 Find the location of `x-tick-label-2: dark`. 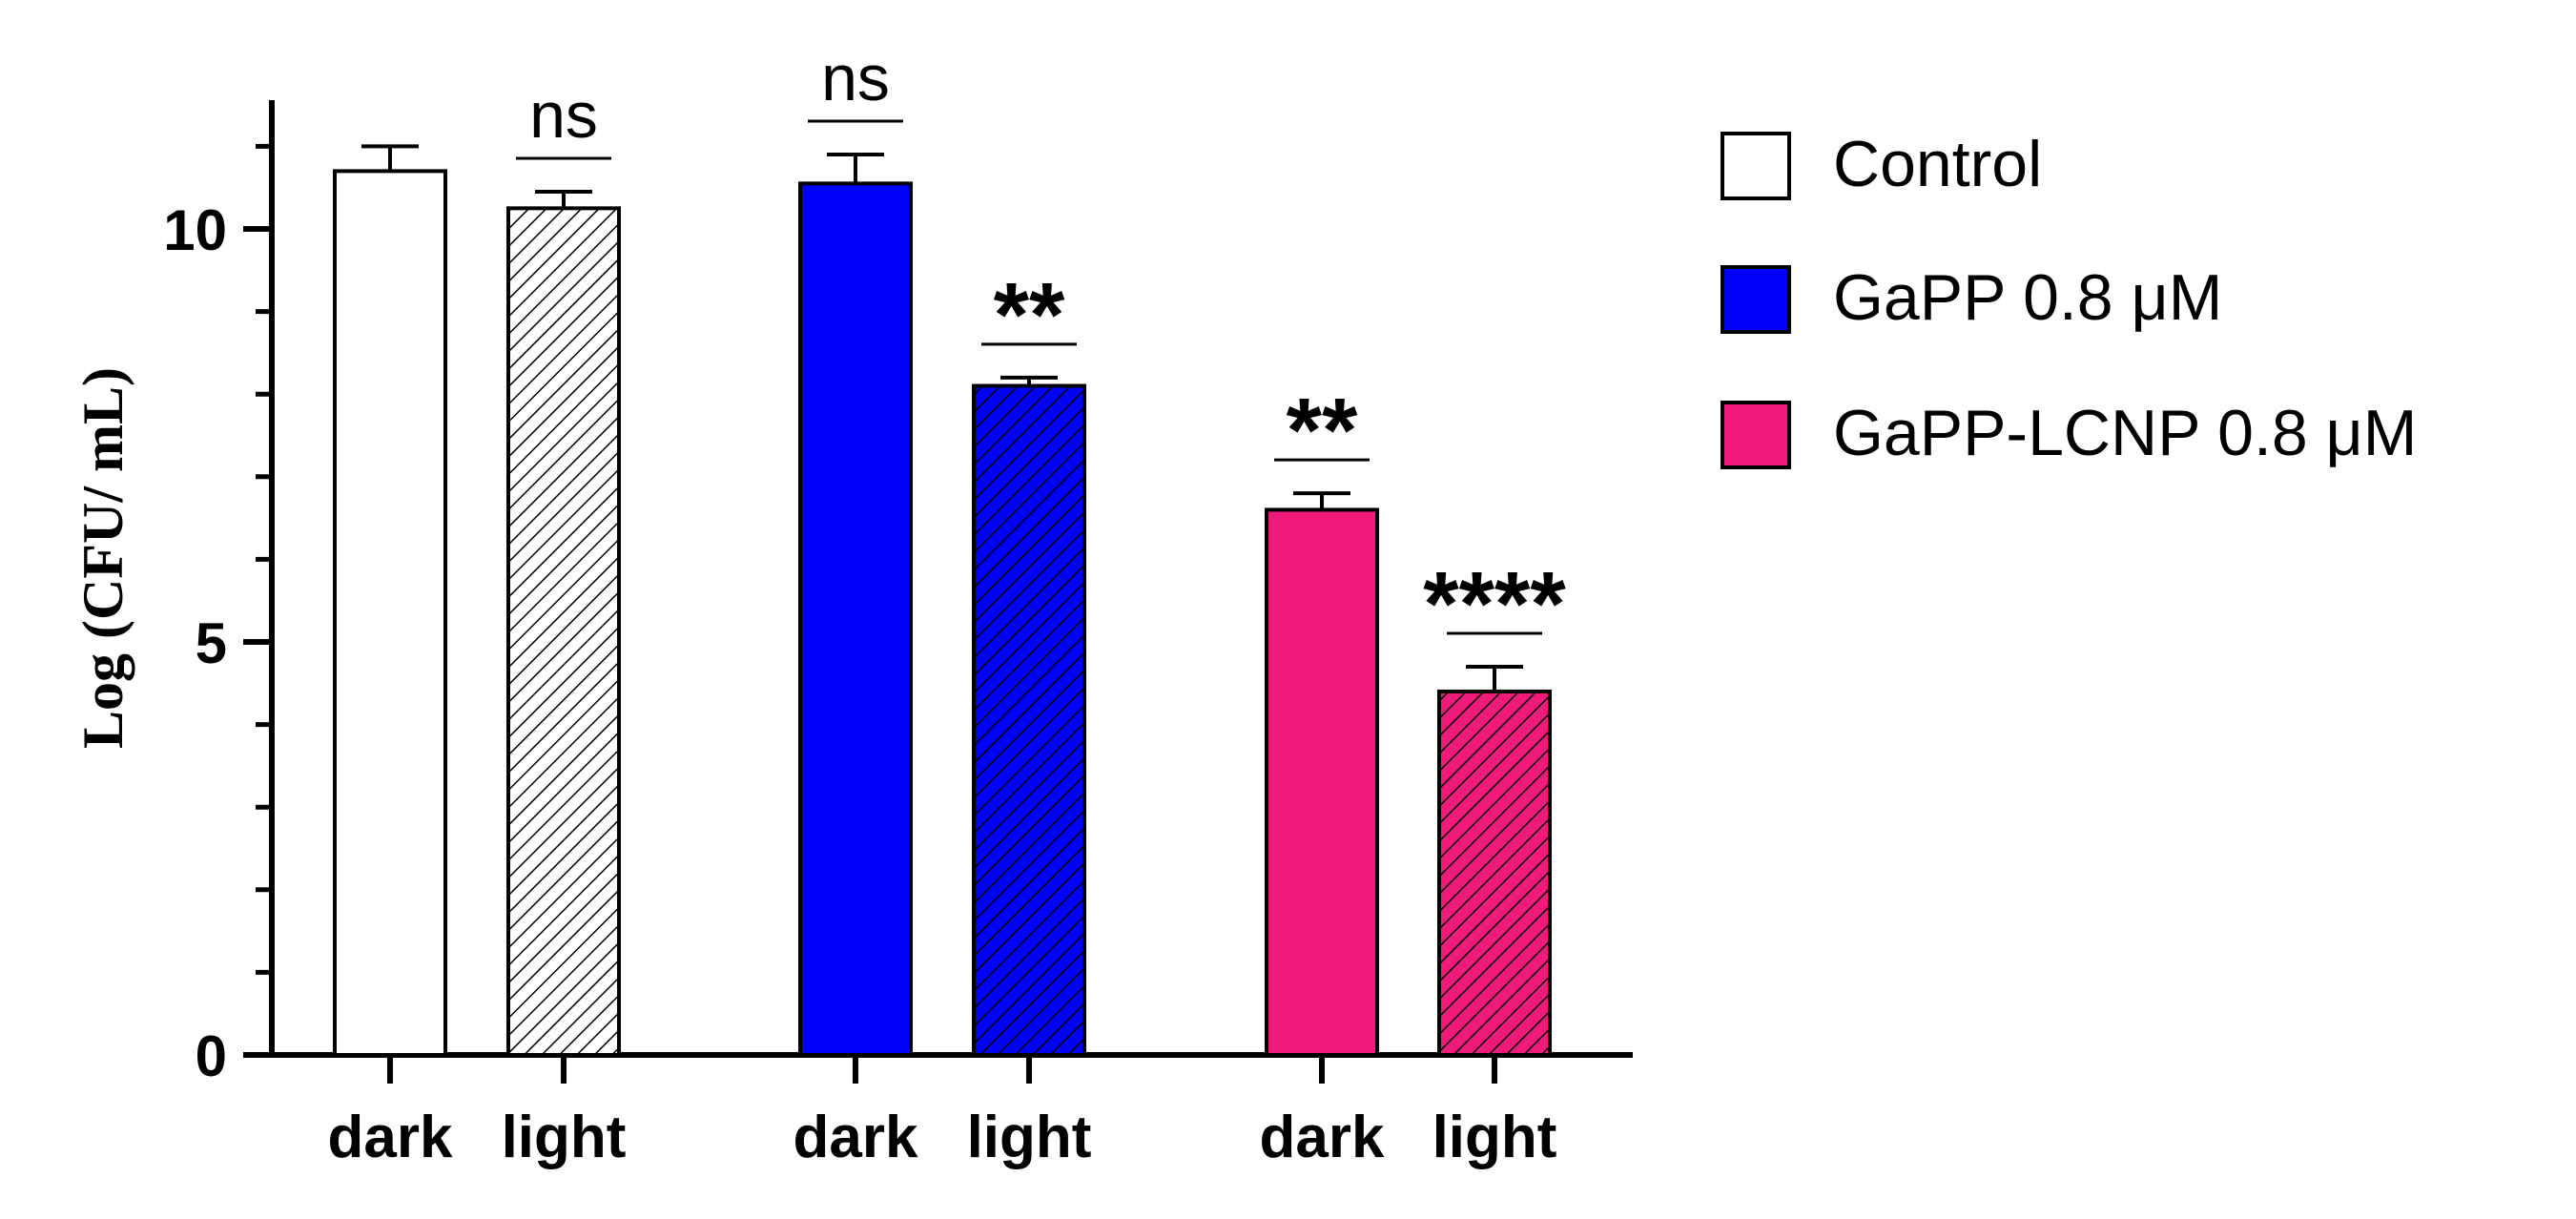

x-tick-label-2: dark is located at coordinates (855, 1137).